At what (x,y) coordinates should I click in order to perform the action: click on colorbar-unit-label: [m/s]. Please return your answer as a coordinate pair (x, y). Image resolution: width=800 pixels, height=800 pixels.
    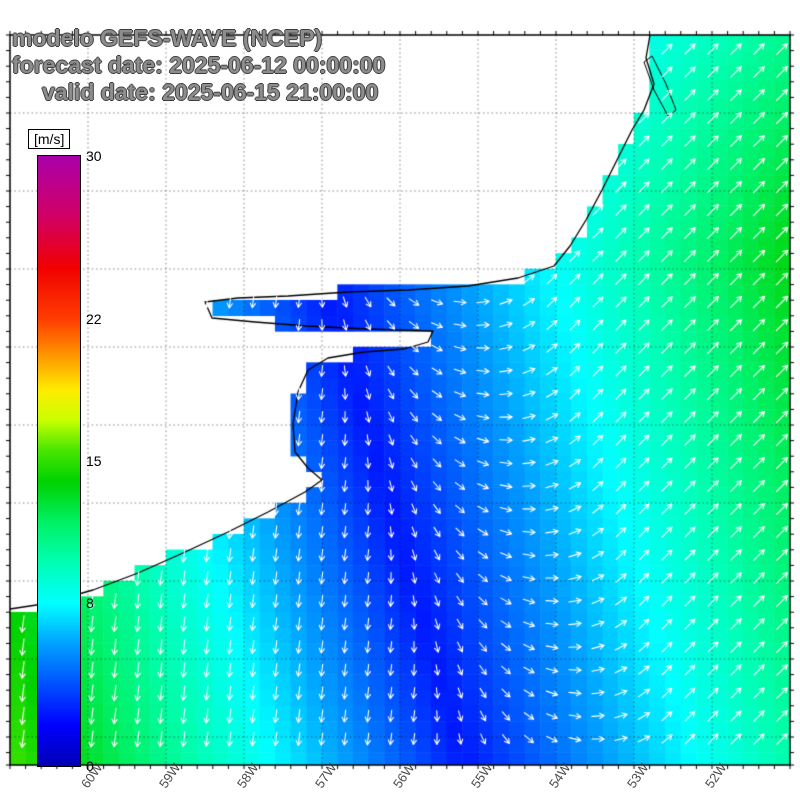
    Looking at the image, I should click on (49, 139).